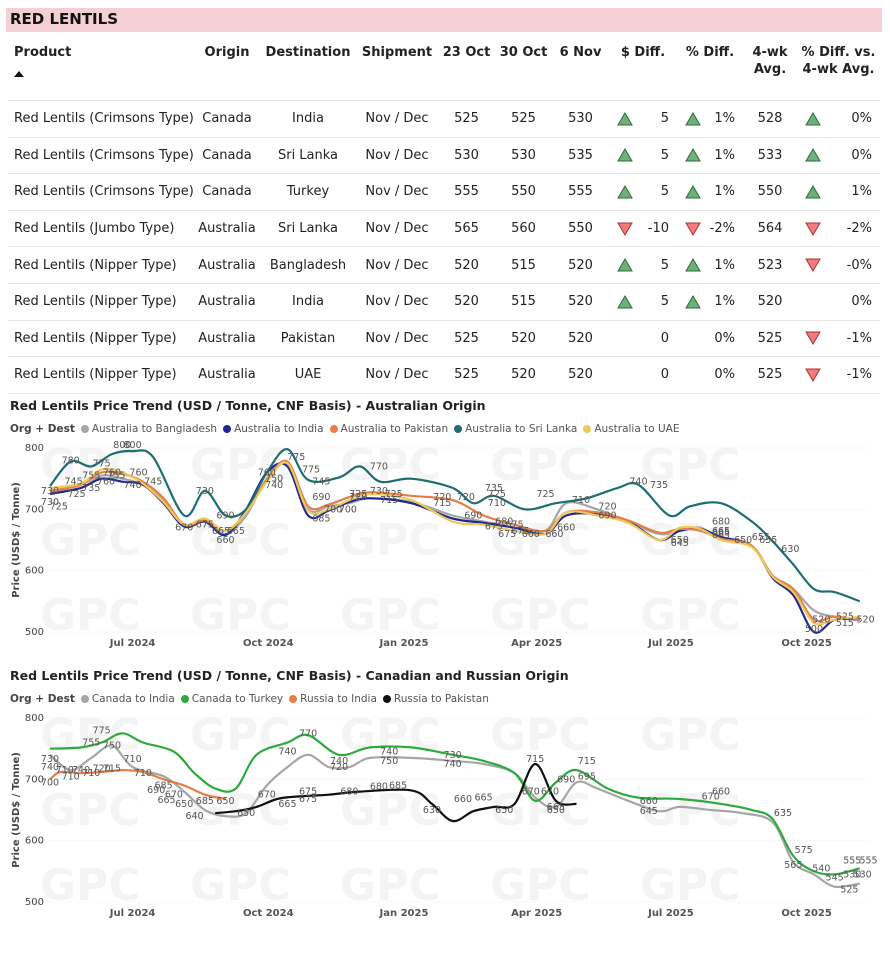 Image resolution: width=890 pixels, height=954 pixels. What do you see at coordinates (154, 429) in the screenshot?
I see `legend-label: Australia to Bangladesh` at bounding box center [154, 429].